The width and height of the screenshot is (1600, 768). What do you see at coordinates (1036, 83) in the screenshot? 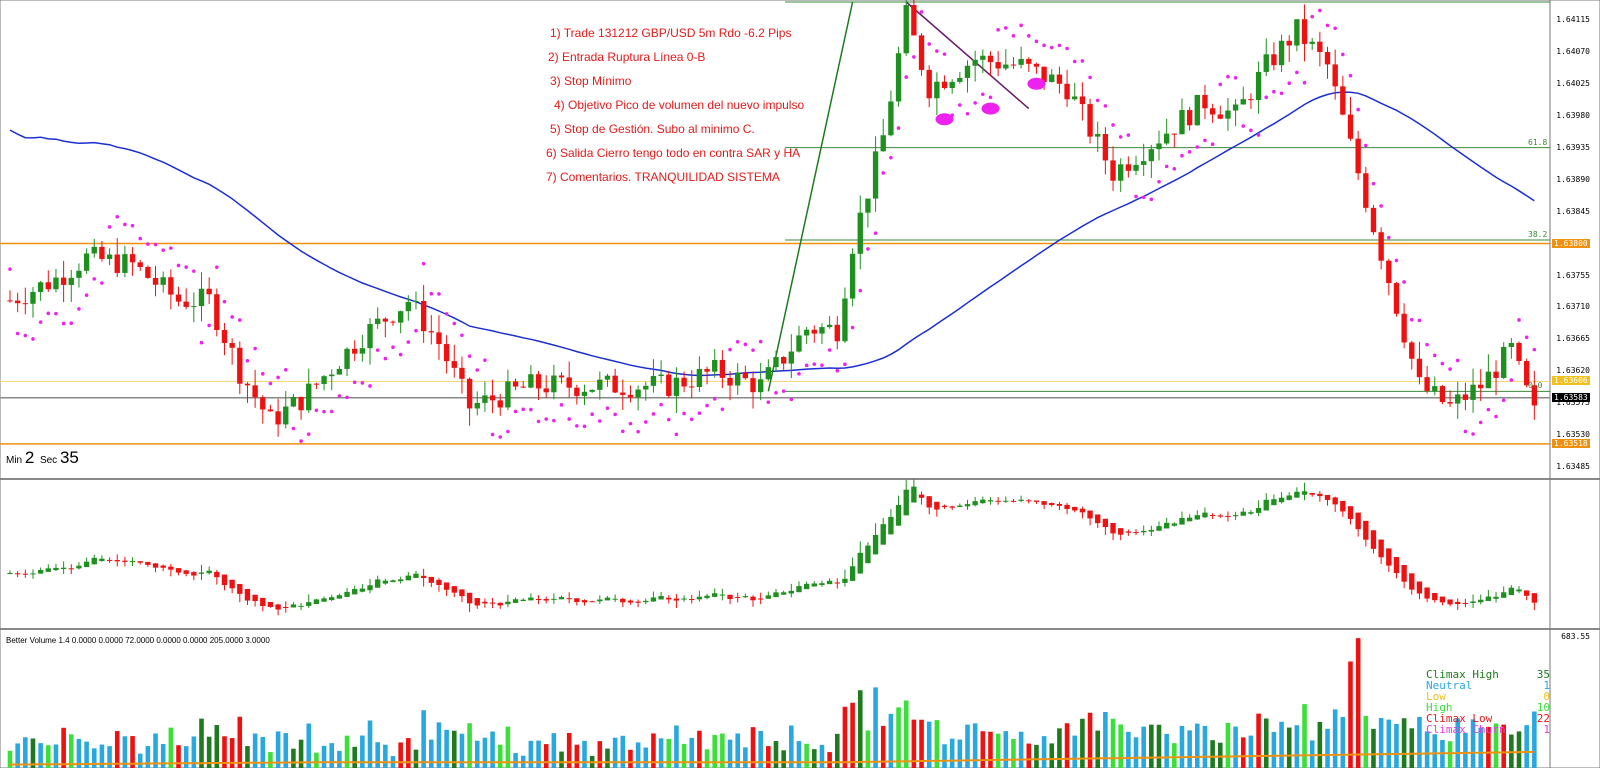
I see `sar-highlight` at bounding box center [1036, 83].